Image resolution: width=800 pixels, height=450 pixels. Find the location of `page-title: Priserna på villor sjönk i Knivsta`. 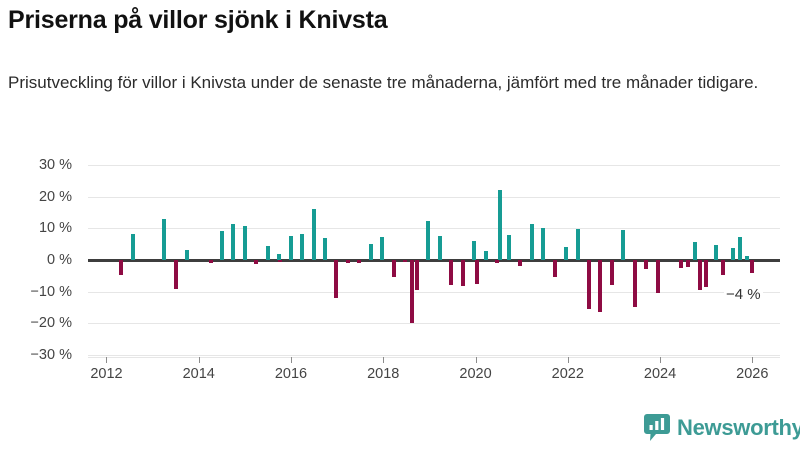

page-title: Priserna på villor sjönk i Knivsta is located at coordinates (198, 20).